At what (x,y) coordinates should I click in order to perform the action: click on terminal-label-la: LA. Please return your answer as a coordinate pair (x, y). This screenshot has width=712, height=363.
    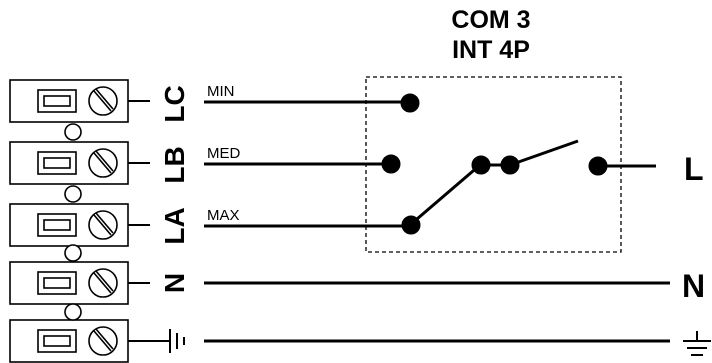
    Looking at the image, I should click on (174, 225).